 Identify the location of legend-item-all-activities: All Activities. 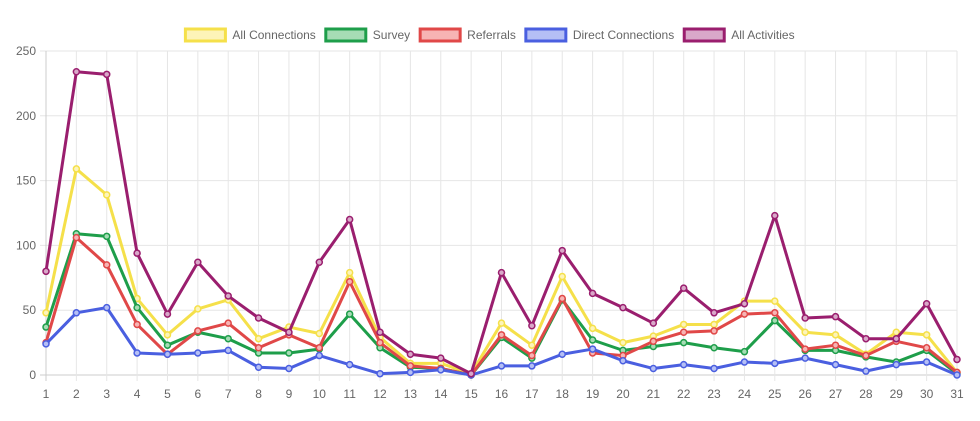
(738, 35).